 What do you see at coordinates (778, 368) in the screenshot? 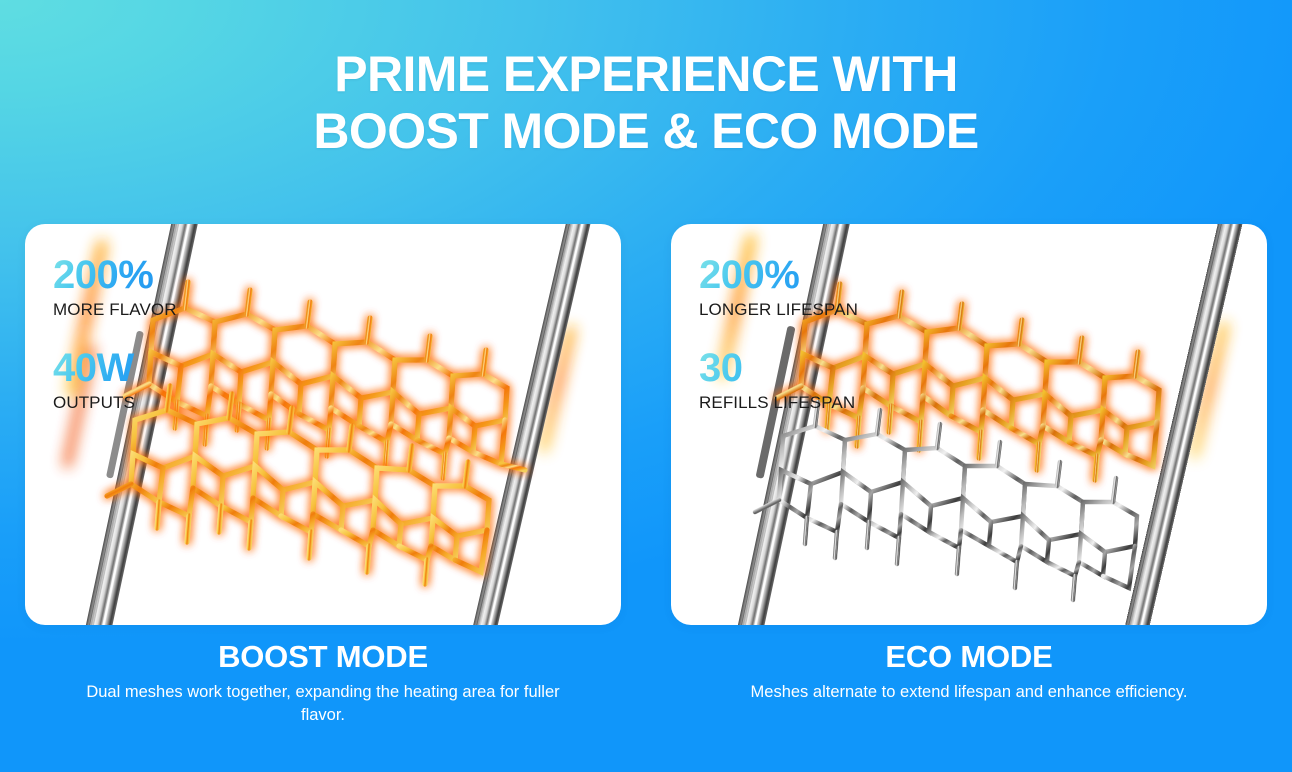
I see `stat-value: 30` at bounding box center [778, 368].